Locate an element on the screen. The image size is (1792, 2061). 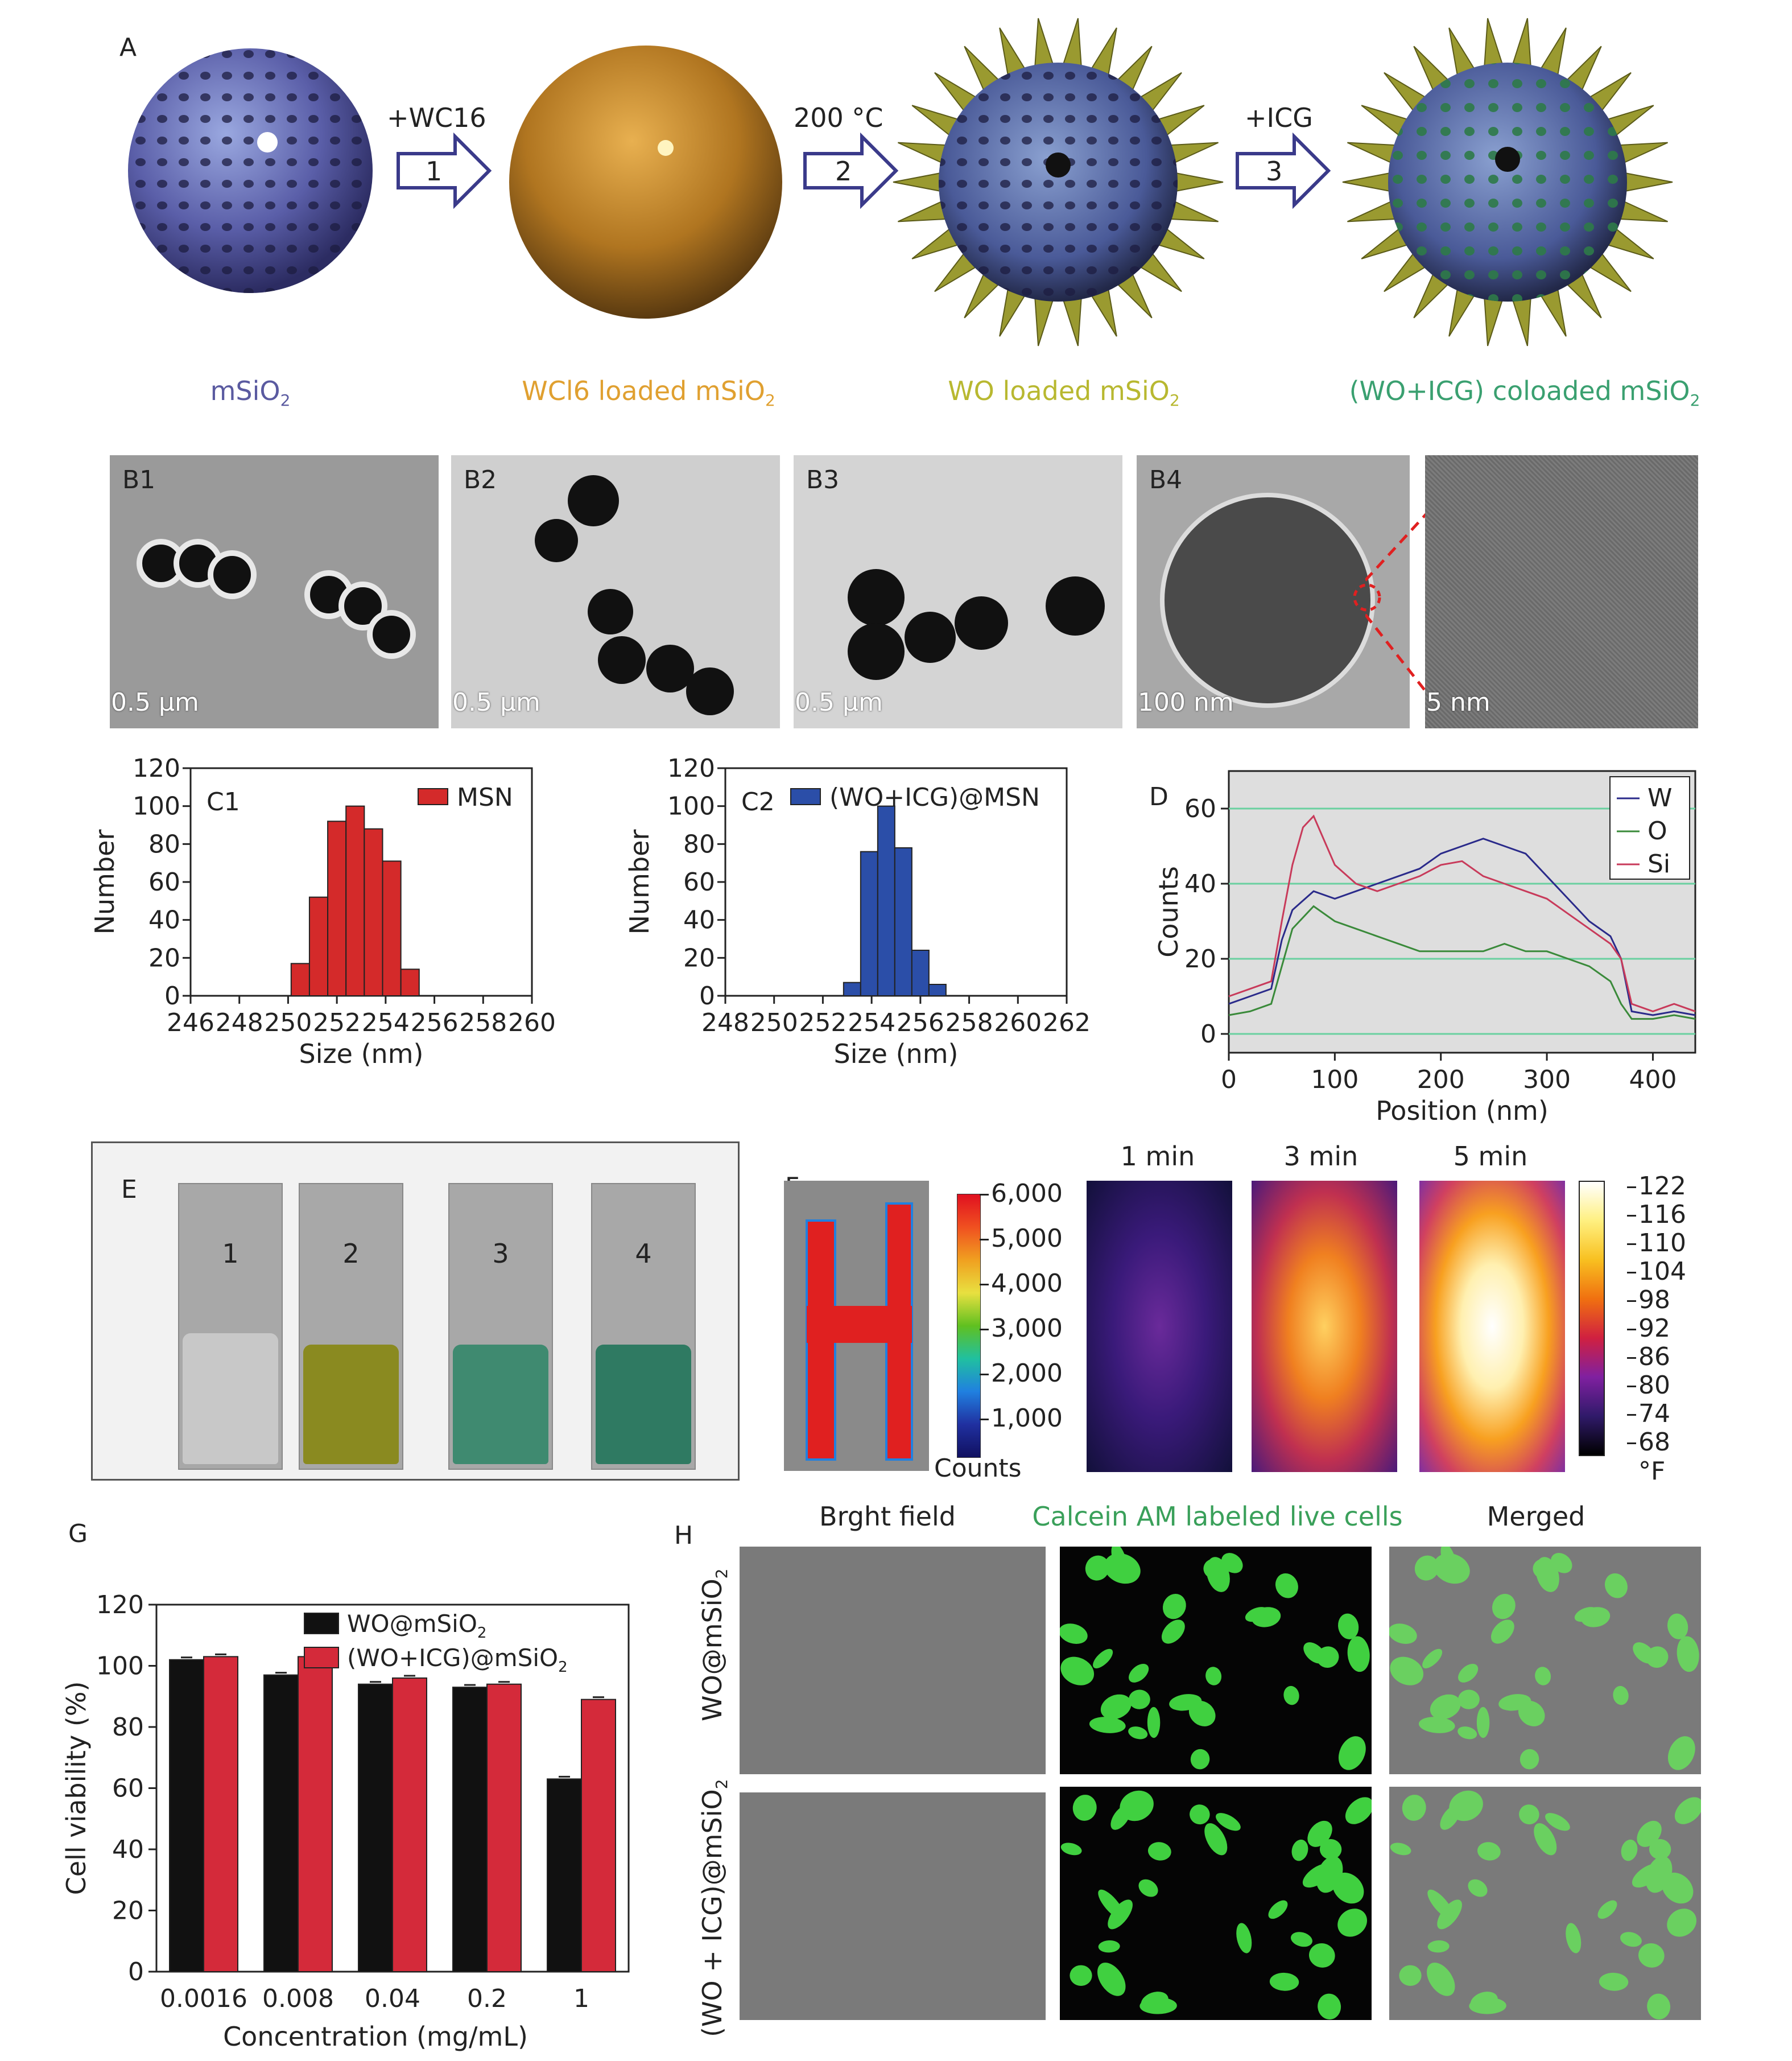
scale-bar-label: 100 nm is located at coordinates (1186, 702).